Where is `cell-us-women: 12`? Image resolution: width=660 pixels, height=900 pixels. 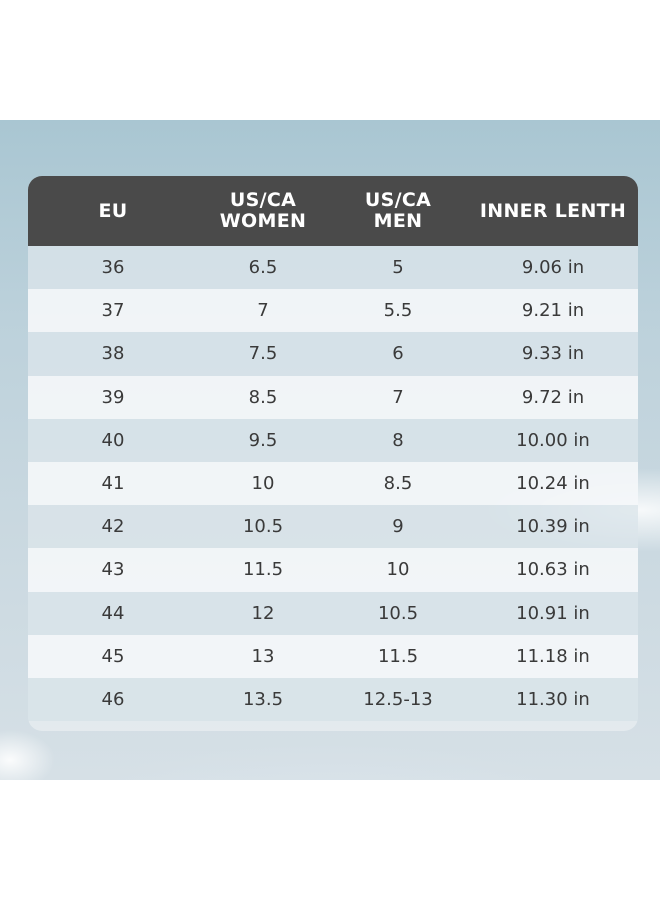 cell-us-women: 12 is located at coordinates (263, 613).